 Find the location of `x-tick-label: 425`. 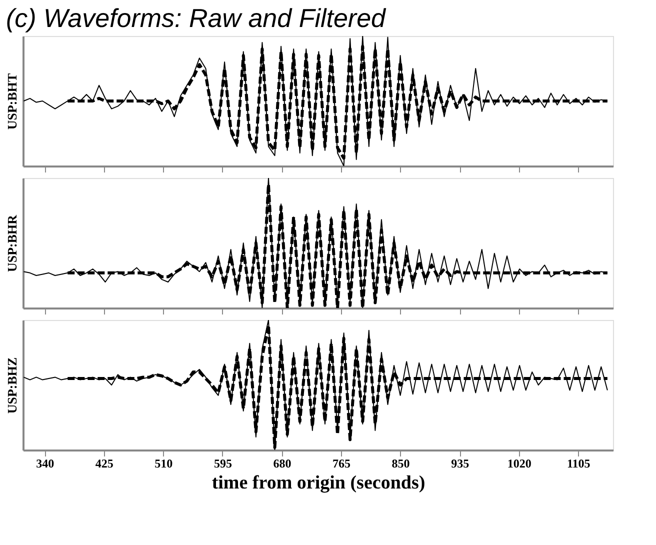

x-tick-label: 425 is located at coordinates (104, 463).